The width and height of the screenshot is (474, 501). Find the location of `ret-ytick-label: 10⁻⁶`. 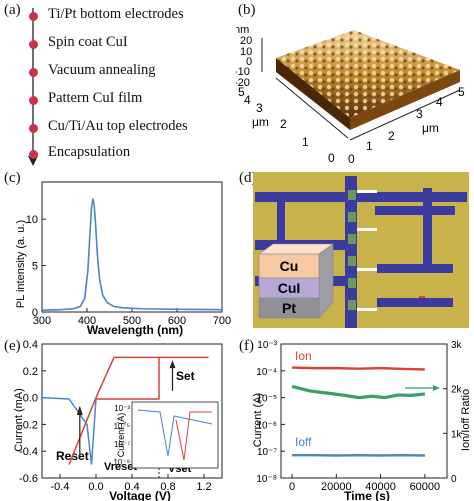

ret-ytick-label: 10⁻⁶ is located at coordinates (266, 425).